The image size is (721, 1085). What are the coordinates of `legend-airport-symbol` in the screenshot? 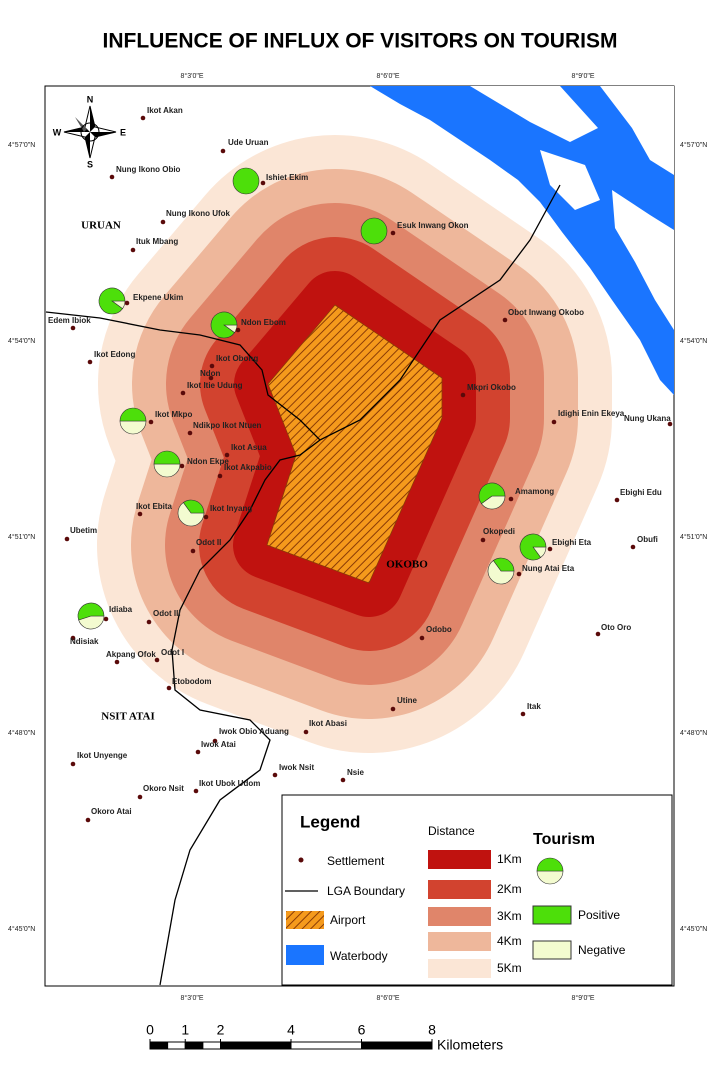 It's located at (305, 920).